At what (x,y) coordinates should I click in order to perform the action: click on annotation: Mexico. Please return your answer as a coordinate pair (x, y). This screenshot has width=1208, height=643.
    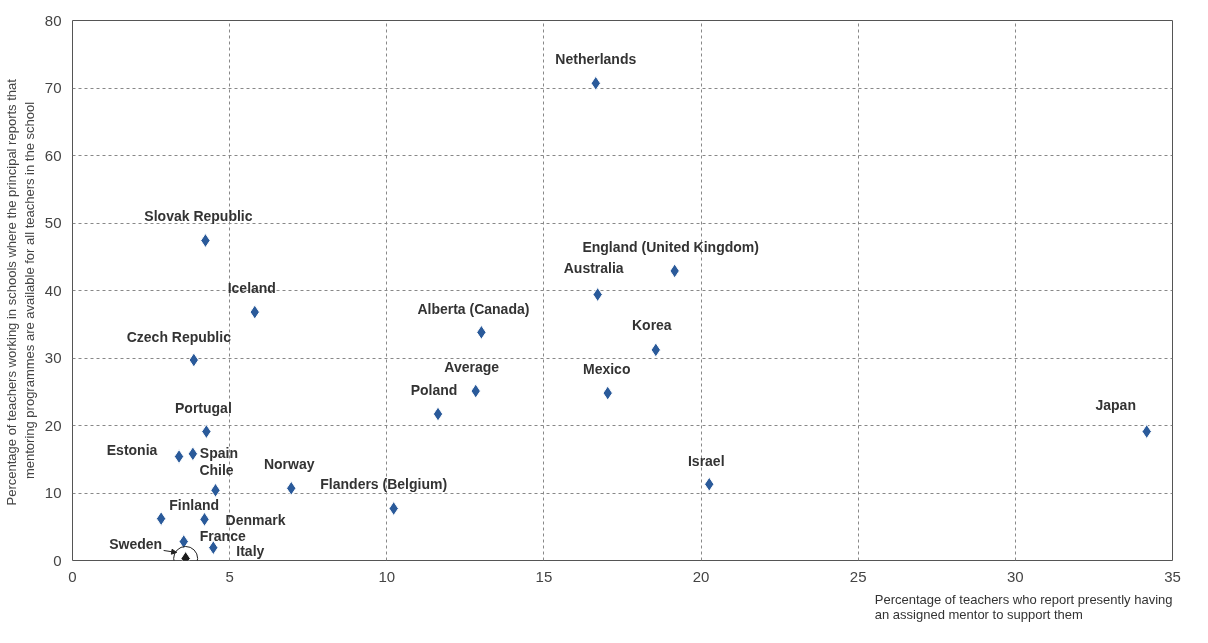
    Looking at the image, I should click on (607, 369).